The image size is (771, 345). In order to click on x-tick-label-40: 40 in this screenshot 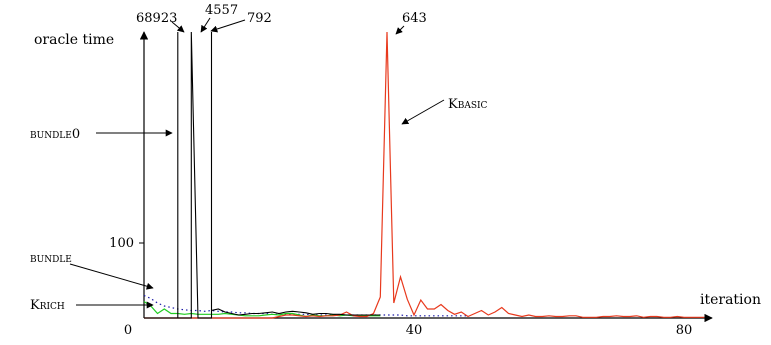, I will do `click(414, 330)`.